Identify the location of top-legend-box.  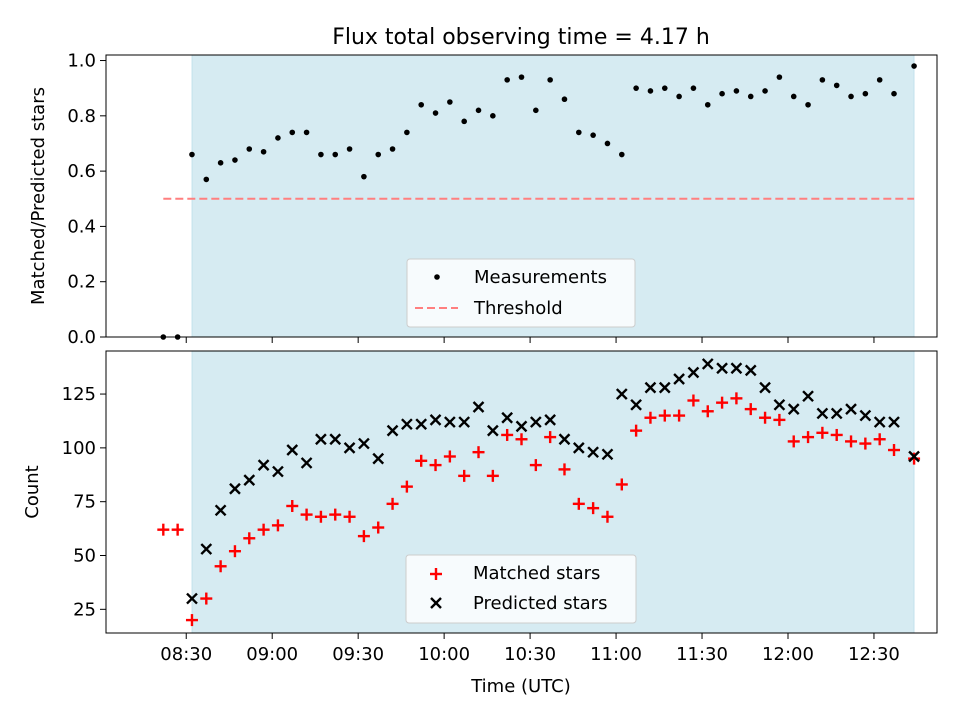
(521, 293).